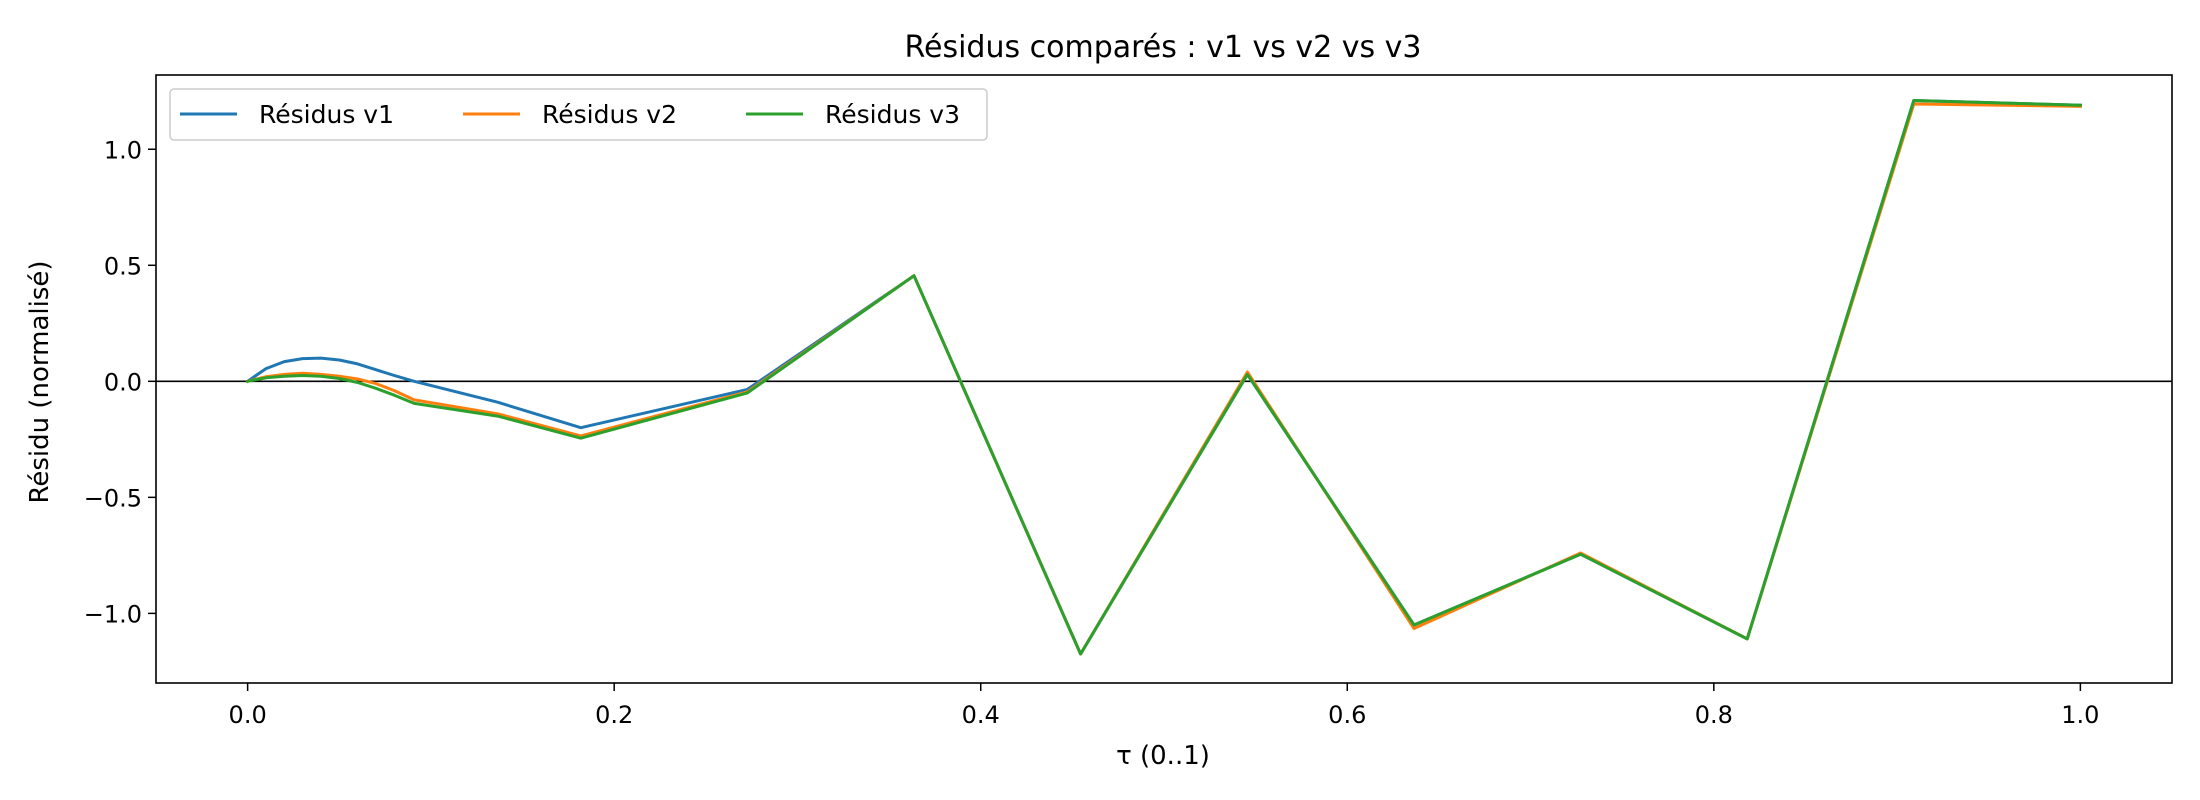 The image size is (2200, 800). I want to click on y-axis-label: Résidu (normalisé), so click(40, 381).